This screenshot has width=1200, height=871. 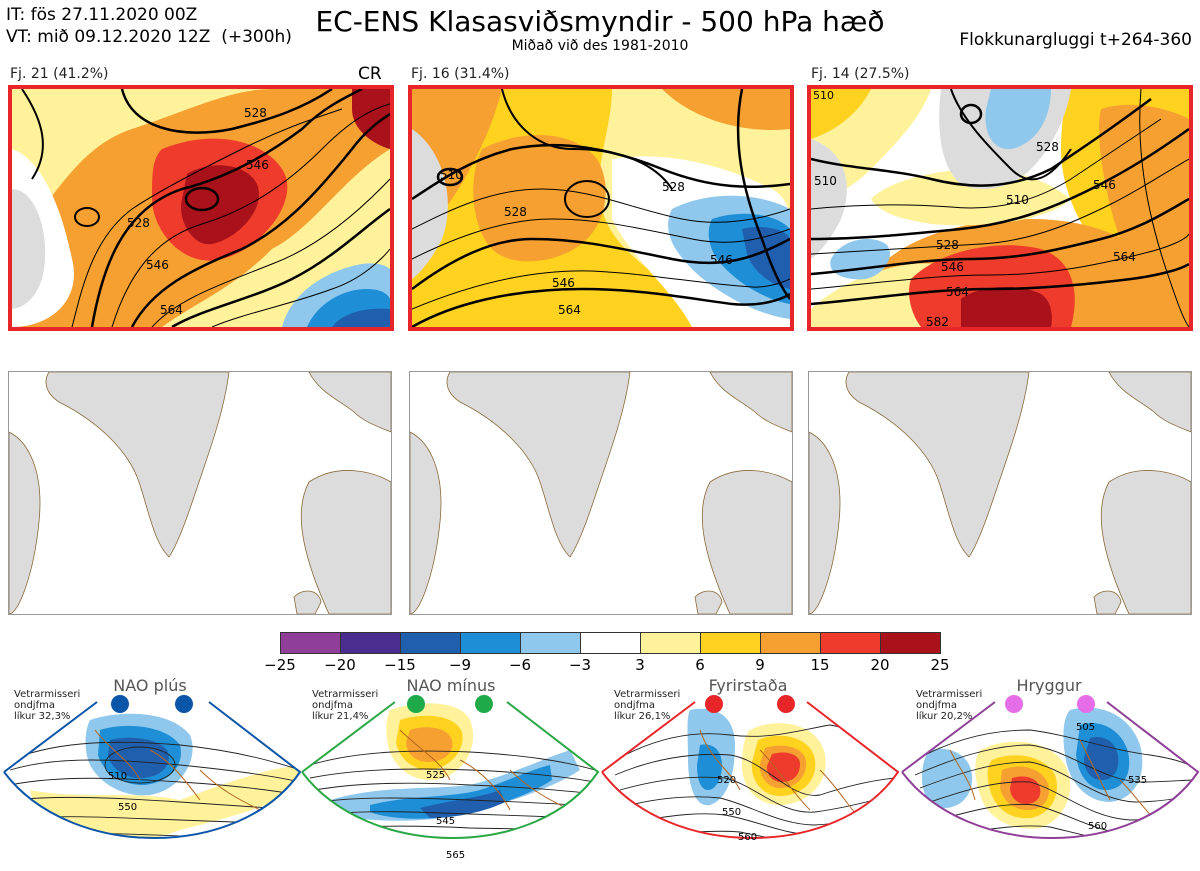 What do you see at coordinates (601, 493) in the screenshot?
I see `cluster-2-anomaly-map` at bounding box center [601, 493].